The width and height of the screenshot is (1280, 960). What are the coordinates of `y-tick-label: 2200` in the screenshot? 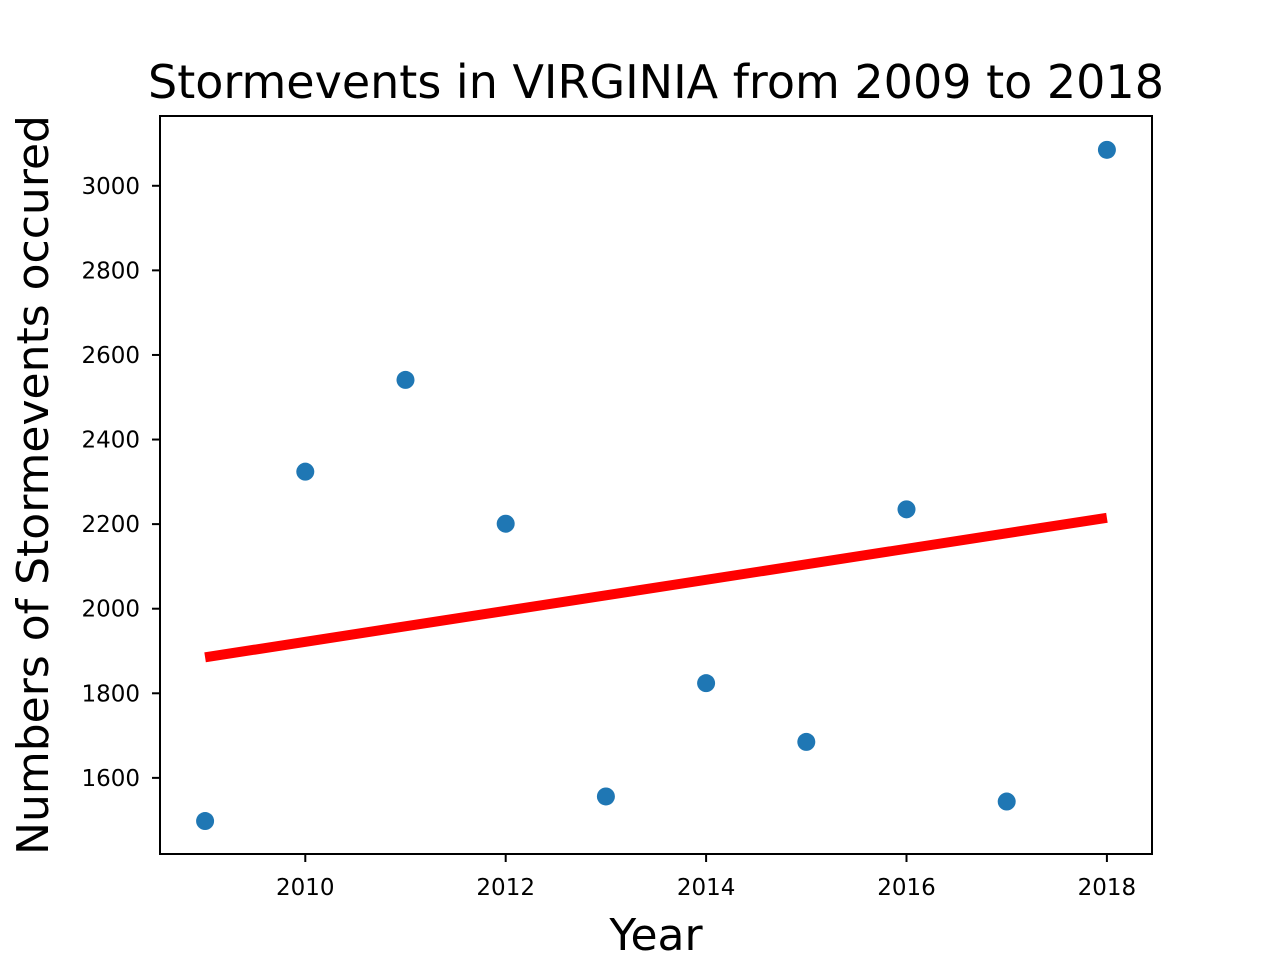 It's located at (110, 525).